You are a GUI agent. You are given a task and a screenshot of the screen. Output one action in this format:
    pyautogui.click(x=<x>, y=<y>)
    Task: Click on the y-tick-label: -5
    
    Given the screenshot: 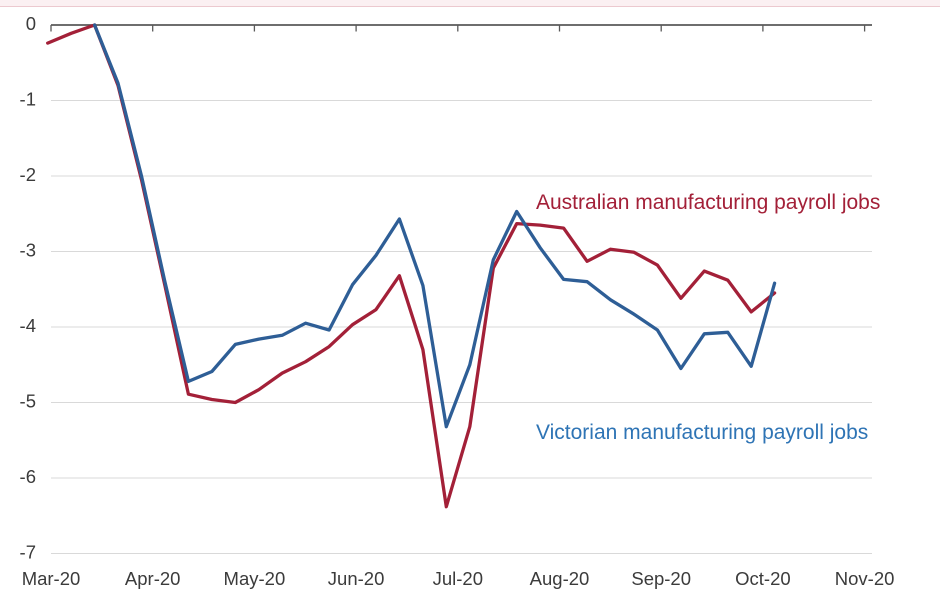 What is the action you would take?
    pyautogui.click(x=28, y=400)
    